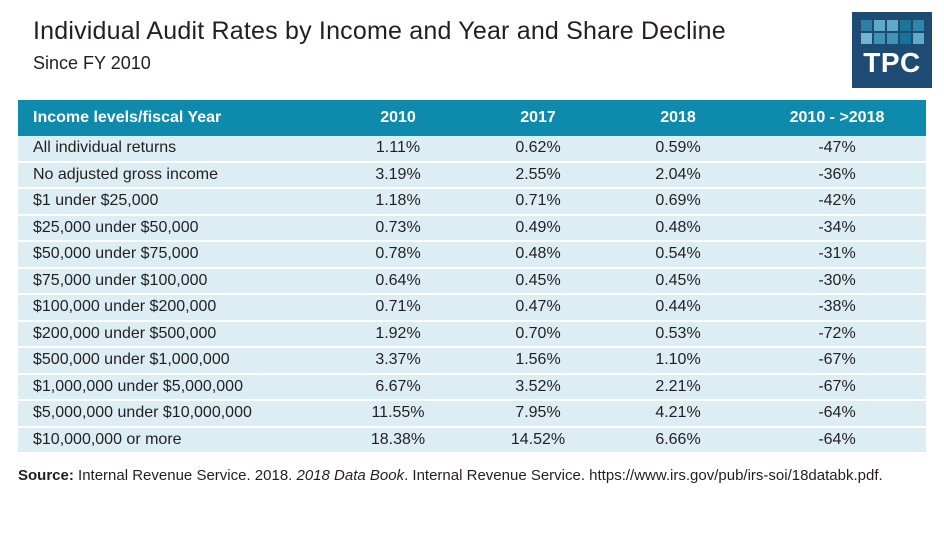  What do you see at coordinates (96, 201) in the screenshot?
I see `income-level-cell: $1 under $25,000` at bounding box center [96, 201].